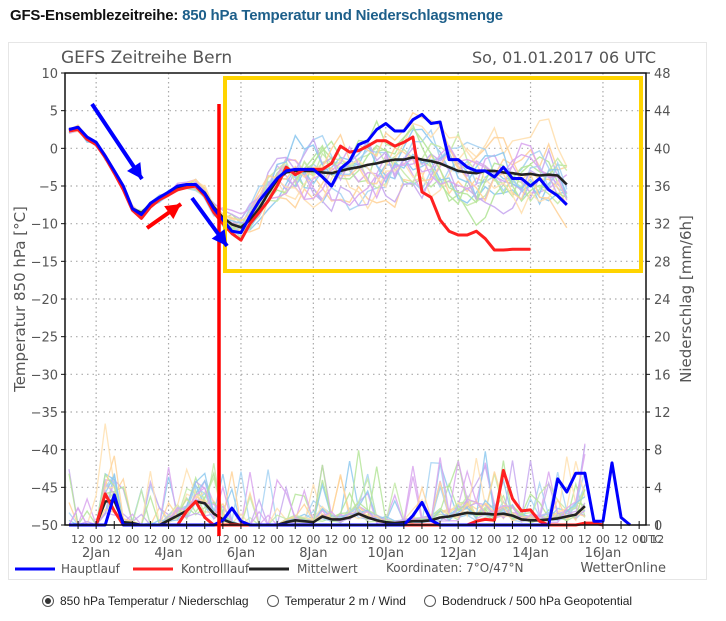  I want to click on radio-label: Temperatur 2 m / Wind, so click(345, 601).